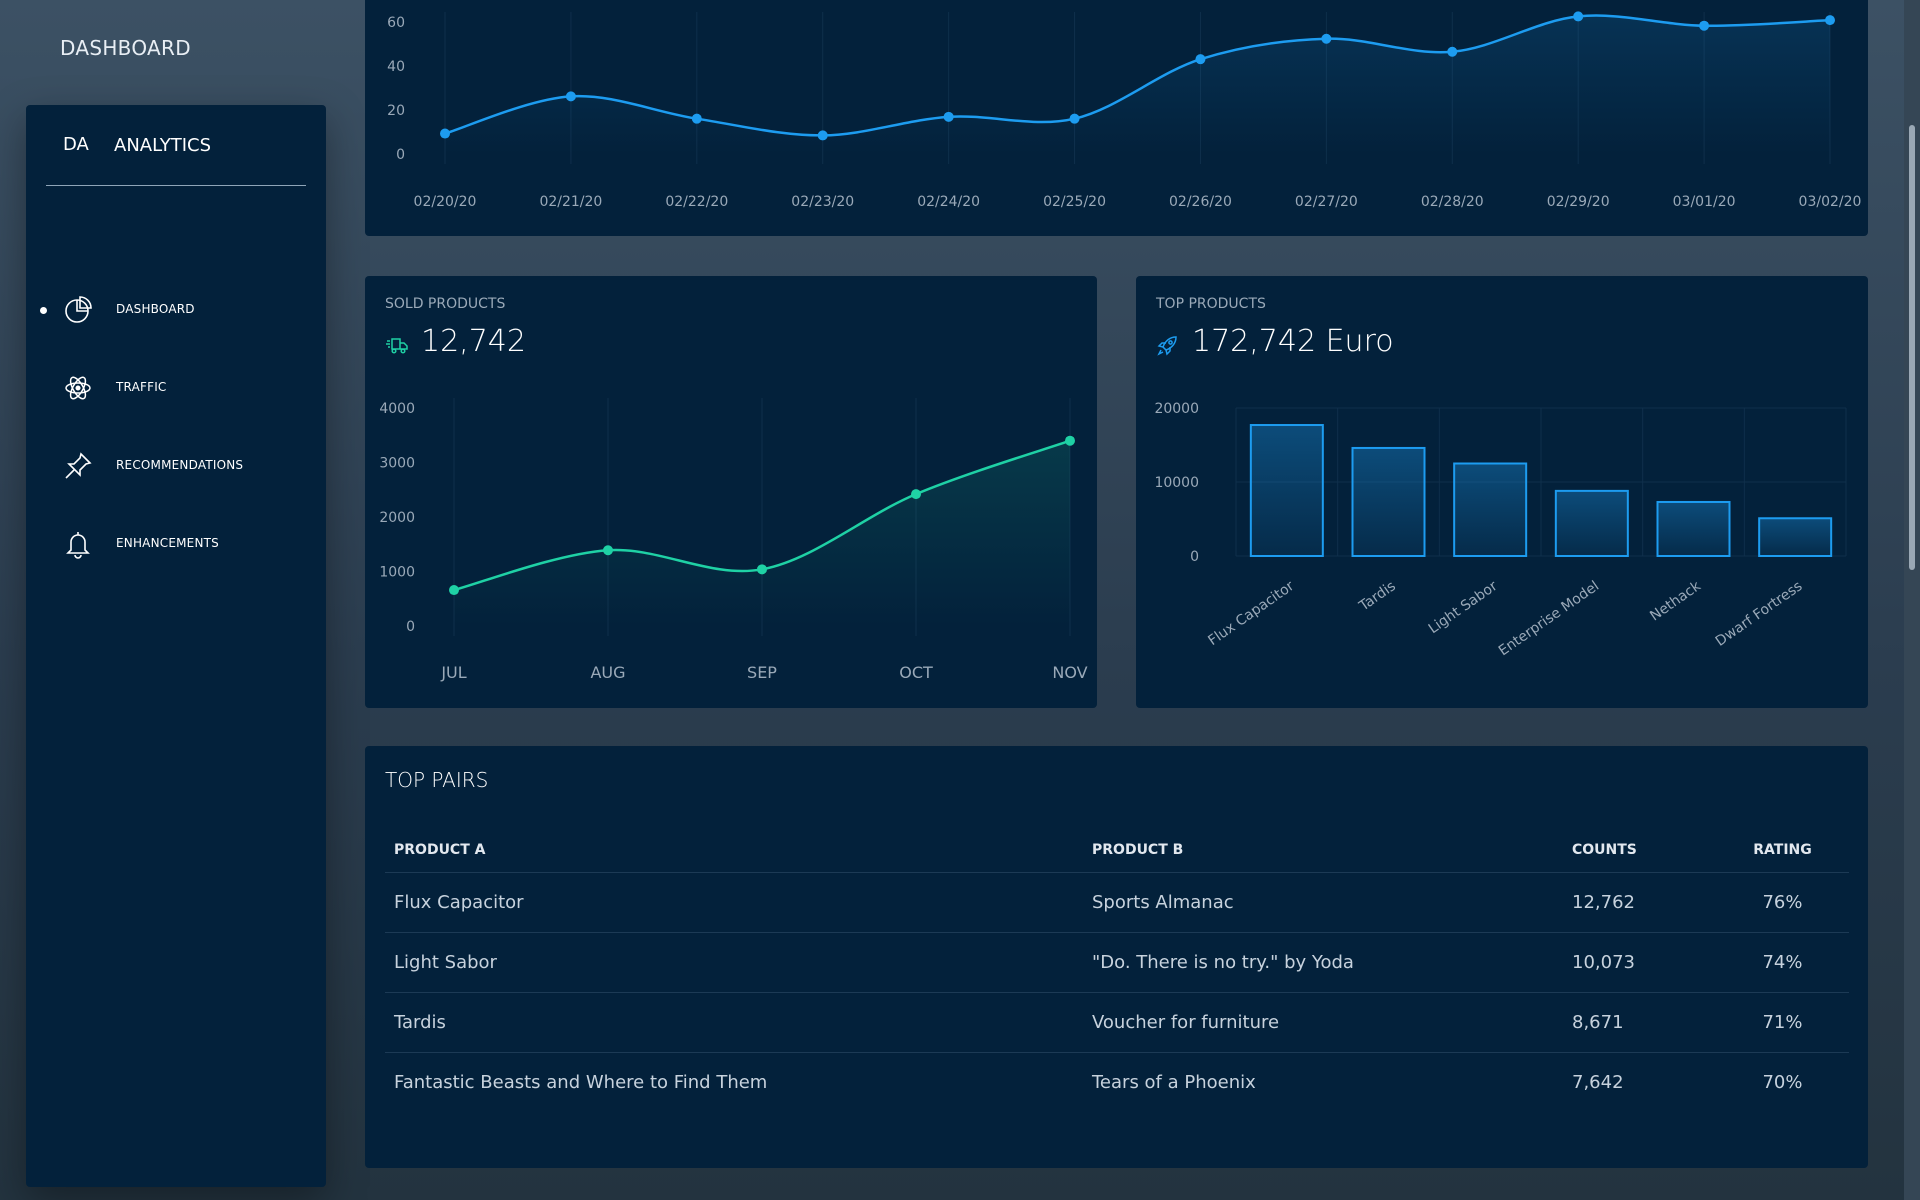 This screenshot has height=1200, width=1920. Describe the element at coordinates (453, 672) in the screenshot. I see `x-tick-label: JUL` at that location.